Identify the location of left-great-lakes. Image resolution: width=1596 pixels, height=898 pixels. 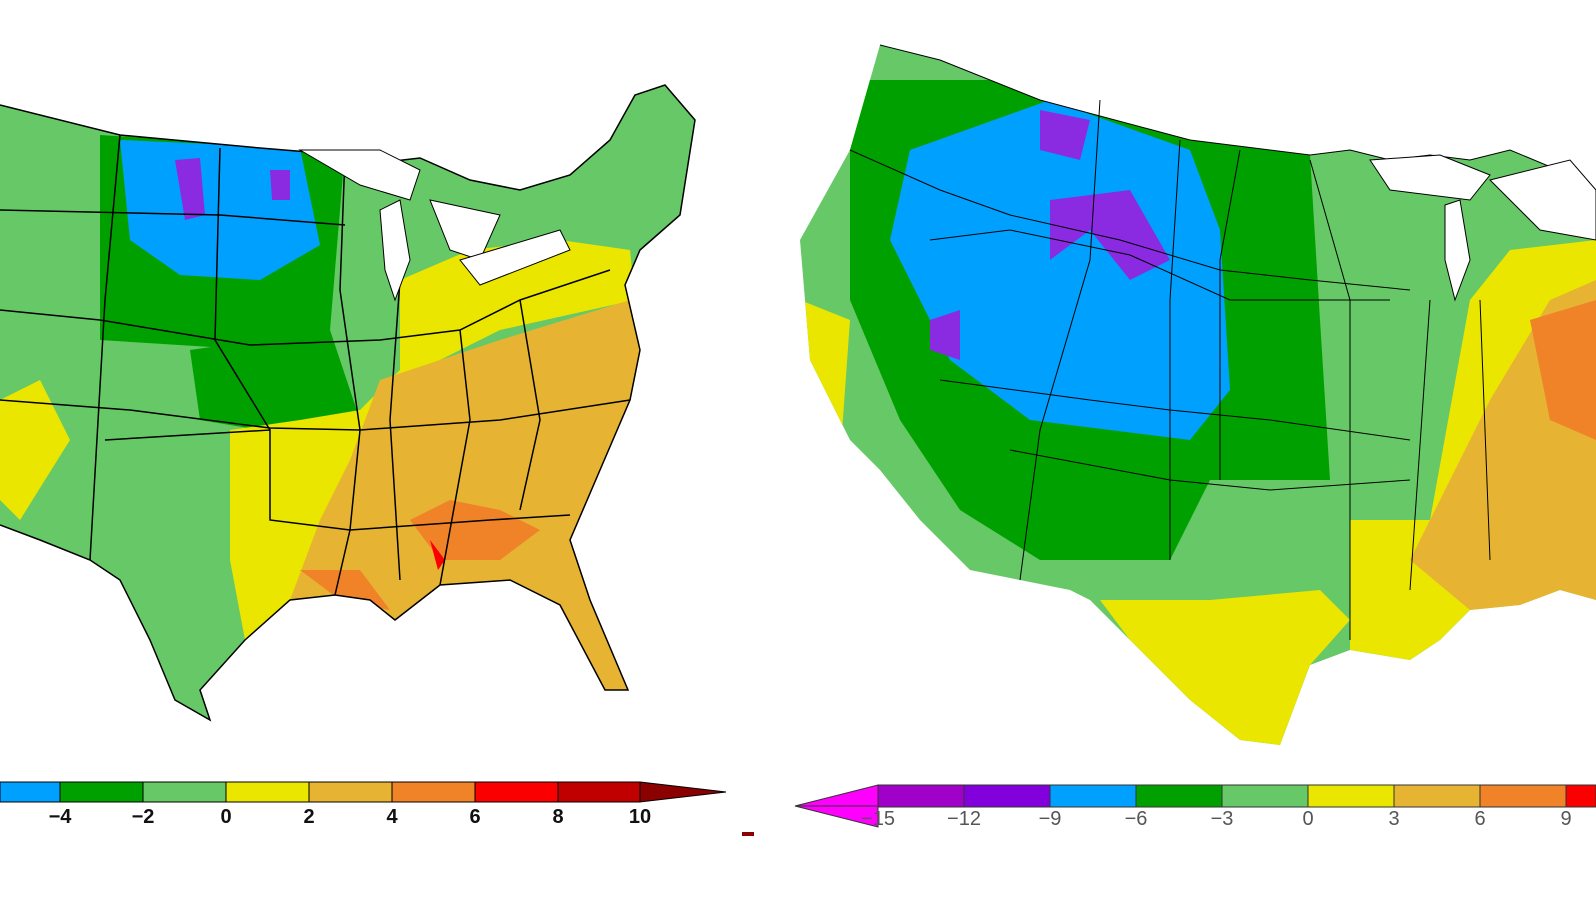
(434, 225).